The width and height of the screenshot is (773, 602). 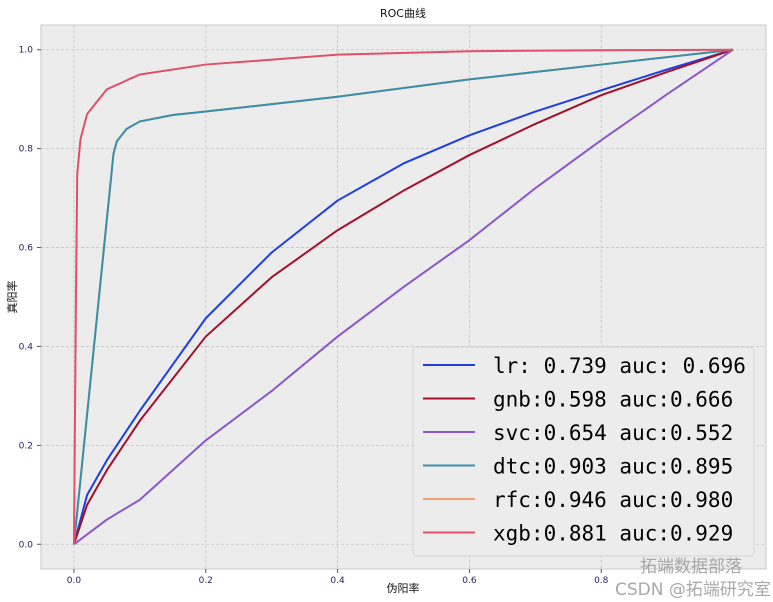 What do you see at coordinates (693, 590) in the screenshot?
I see `watermark-line2: CSDN @拓端研究室` at bounding box center [693, 590].